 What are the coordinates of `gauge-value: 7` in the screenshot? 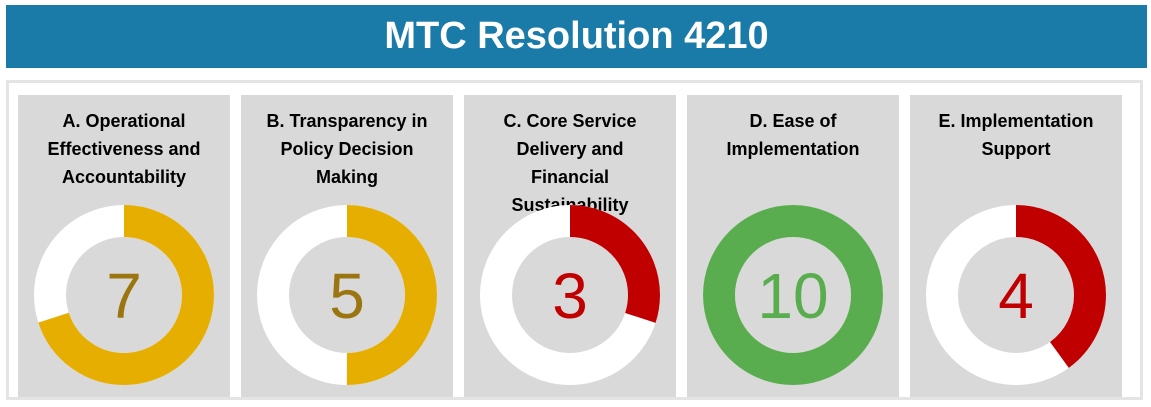 It's located at (124, 296).